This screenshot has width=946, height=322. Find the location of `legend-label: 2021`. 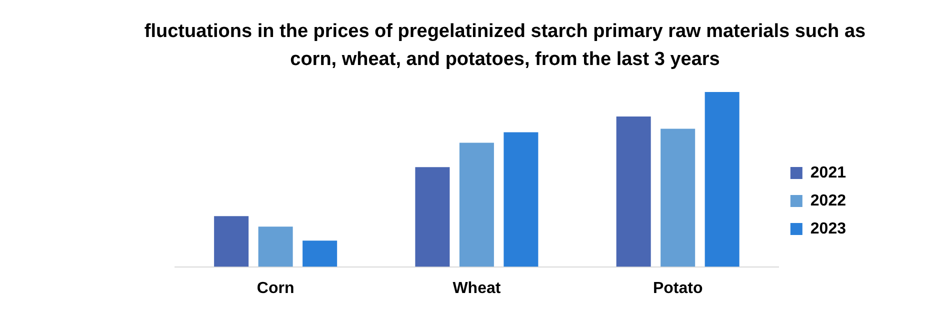

legend-label: 2021 is located at coordinates (828, 173).